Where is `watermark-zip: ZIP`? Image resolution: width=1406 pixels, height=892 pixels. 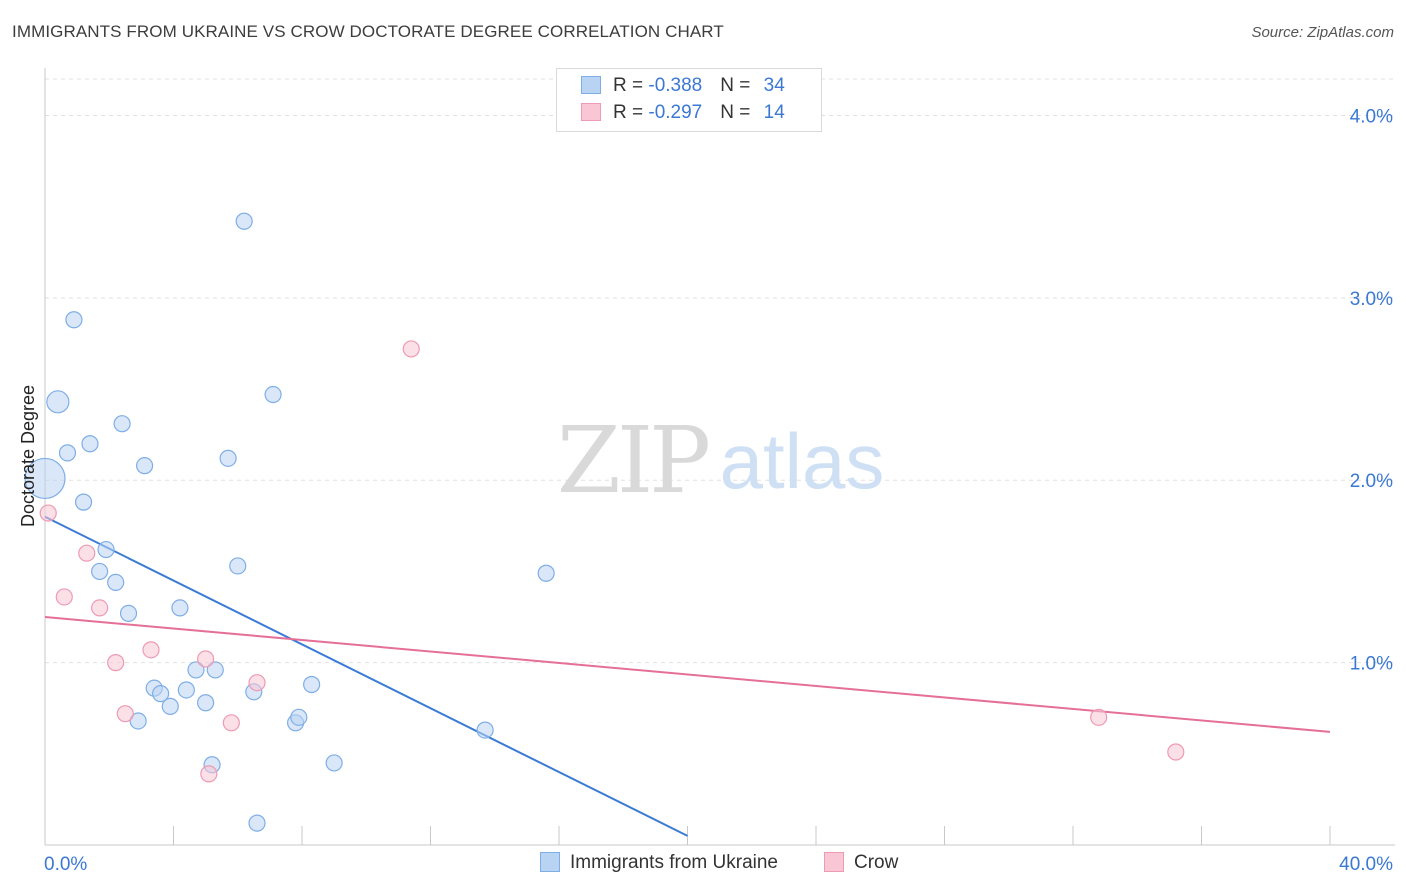 watermark-zip: ZIP is located at coordinates (632, 460).